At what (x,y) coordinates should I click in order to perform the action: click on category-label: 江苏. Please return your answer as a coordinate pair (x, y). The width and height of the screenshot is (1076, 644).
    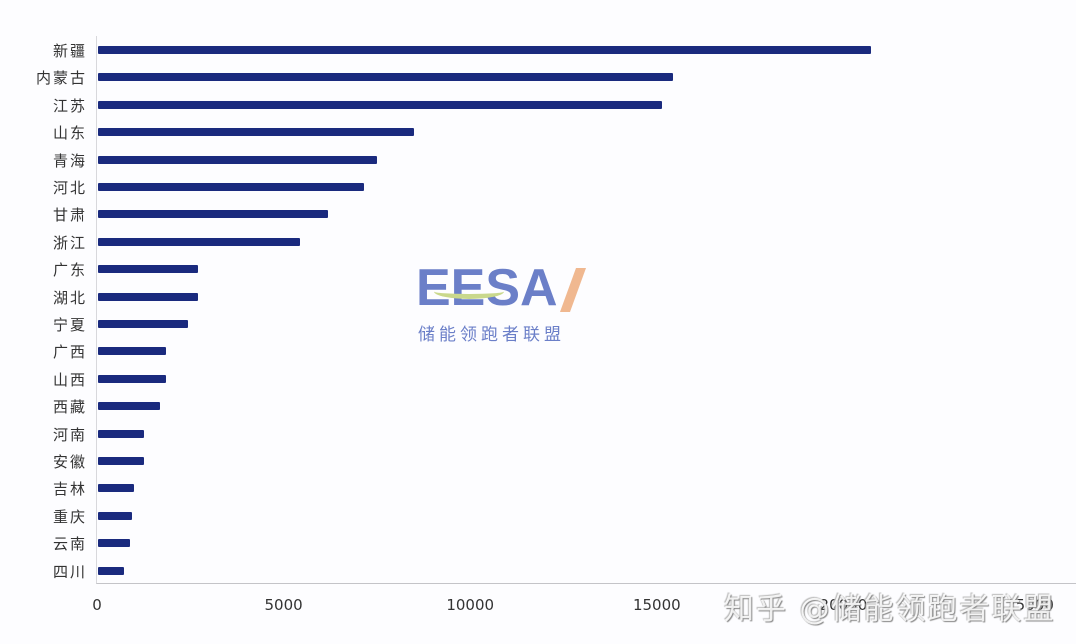
    Looking at the image, I should click on (69, 105).